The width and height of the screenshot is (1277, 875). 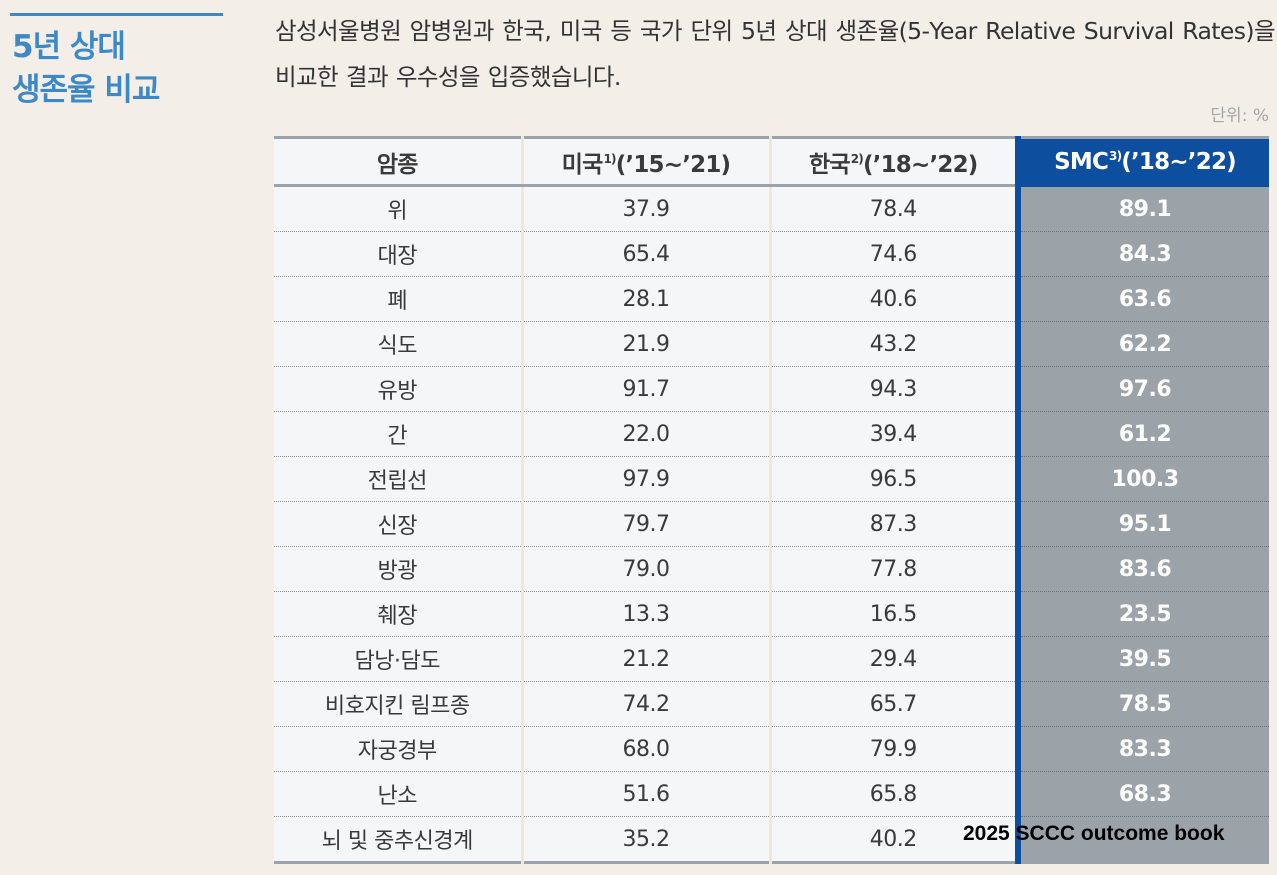 What do you see at coordinates (1142, 659) in the screenshot?
I see `smc-rate-cell: 39.5` at bounding box center [1142, 659].